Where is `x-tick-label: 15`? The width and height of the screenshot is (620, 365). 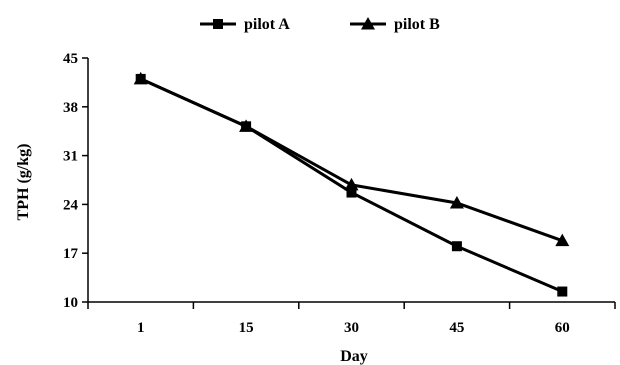
x-tick-label: 15 is located at coordinates (246, 328).